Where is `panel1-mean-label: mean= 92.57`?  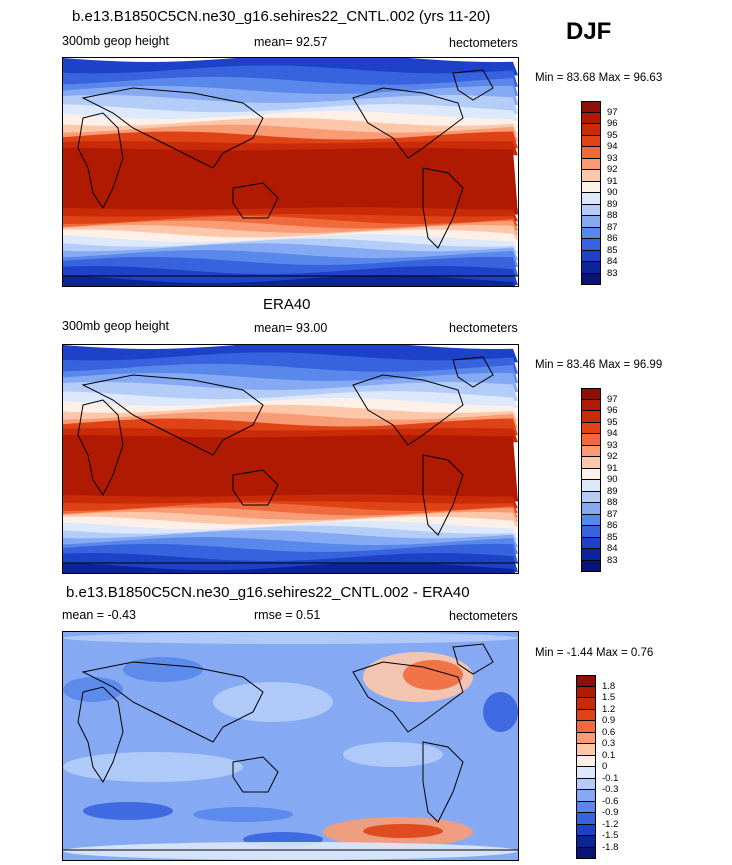
panel1-mean-label: mean= 92.57 is located at coordinates (291, 42).